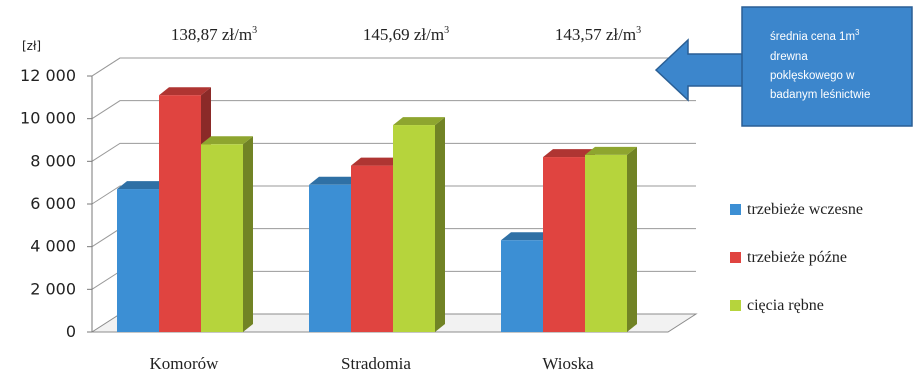 This screenshot has height=376, width=920. I want to click on y-tick-label: 0, so click(71, 331).